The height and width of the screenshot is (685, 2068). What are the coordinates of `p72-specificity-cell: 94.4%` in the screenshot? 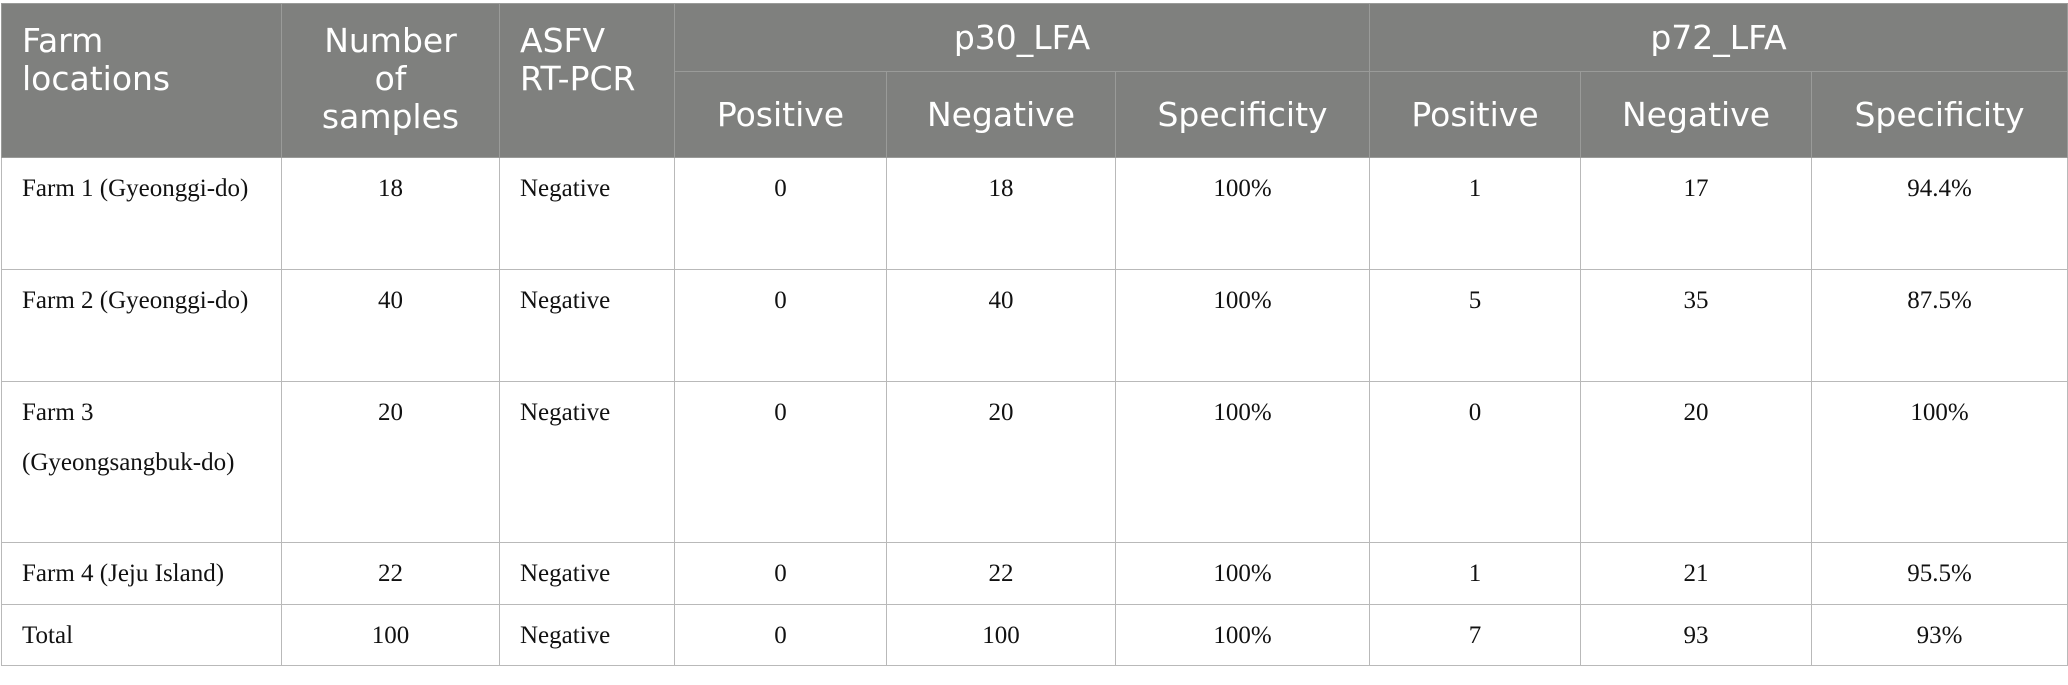 It's located at (1939, 213).